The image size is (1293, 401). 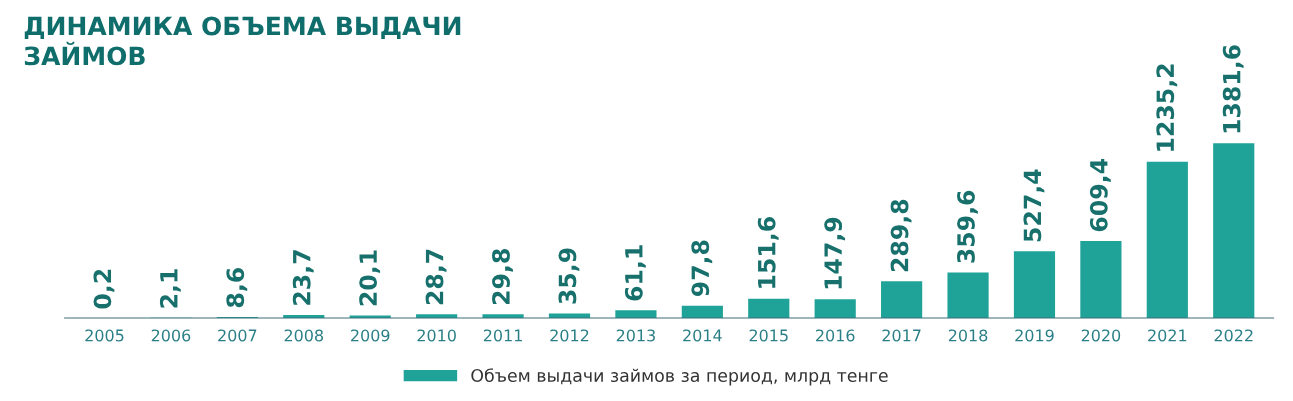 I want to click on x-tick-label: 2016, so click(x=835, y=335).